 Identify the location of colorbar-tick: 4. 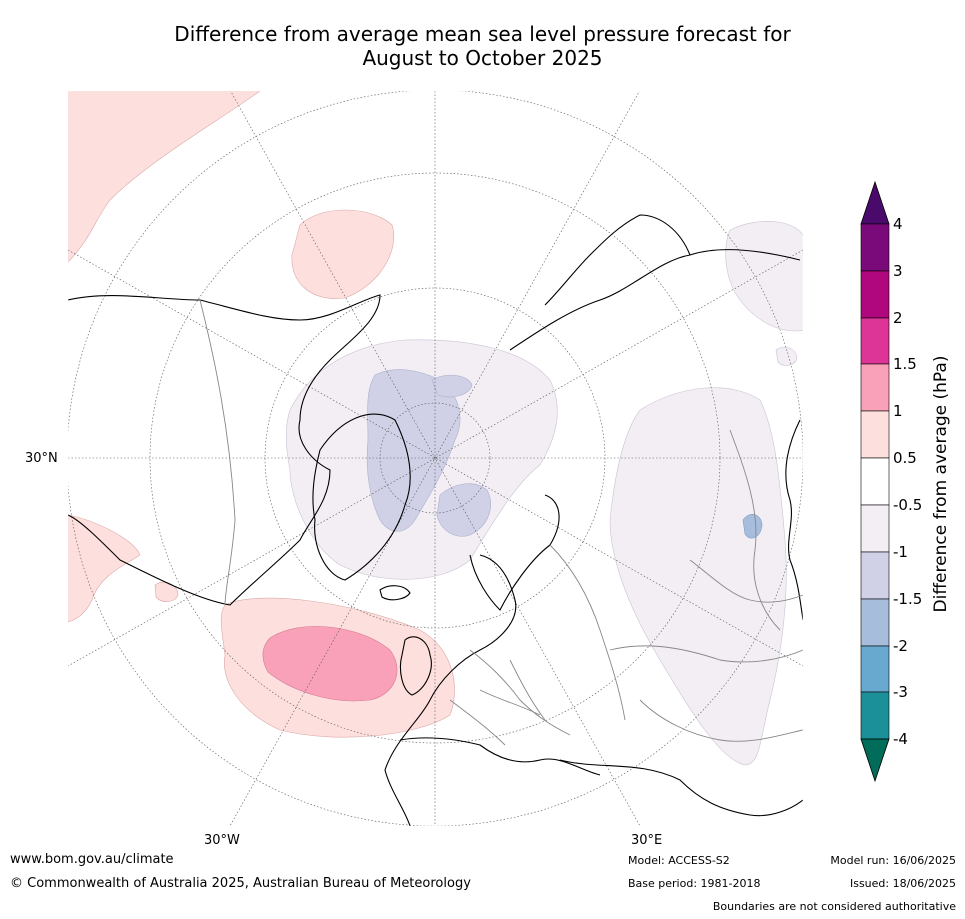
(898, 224).